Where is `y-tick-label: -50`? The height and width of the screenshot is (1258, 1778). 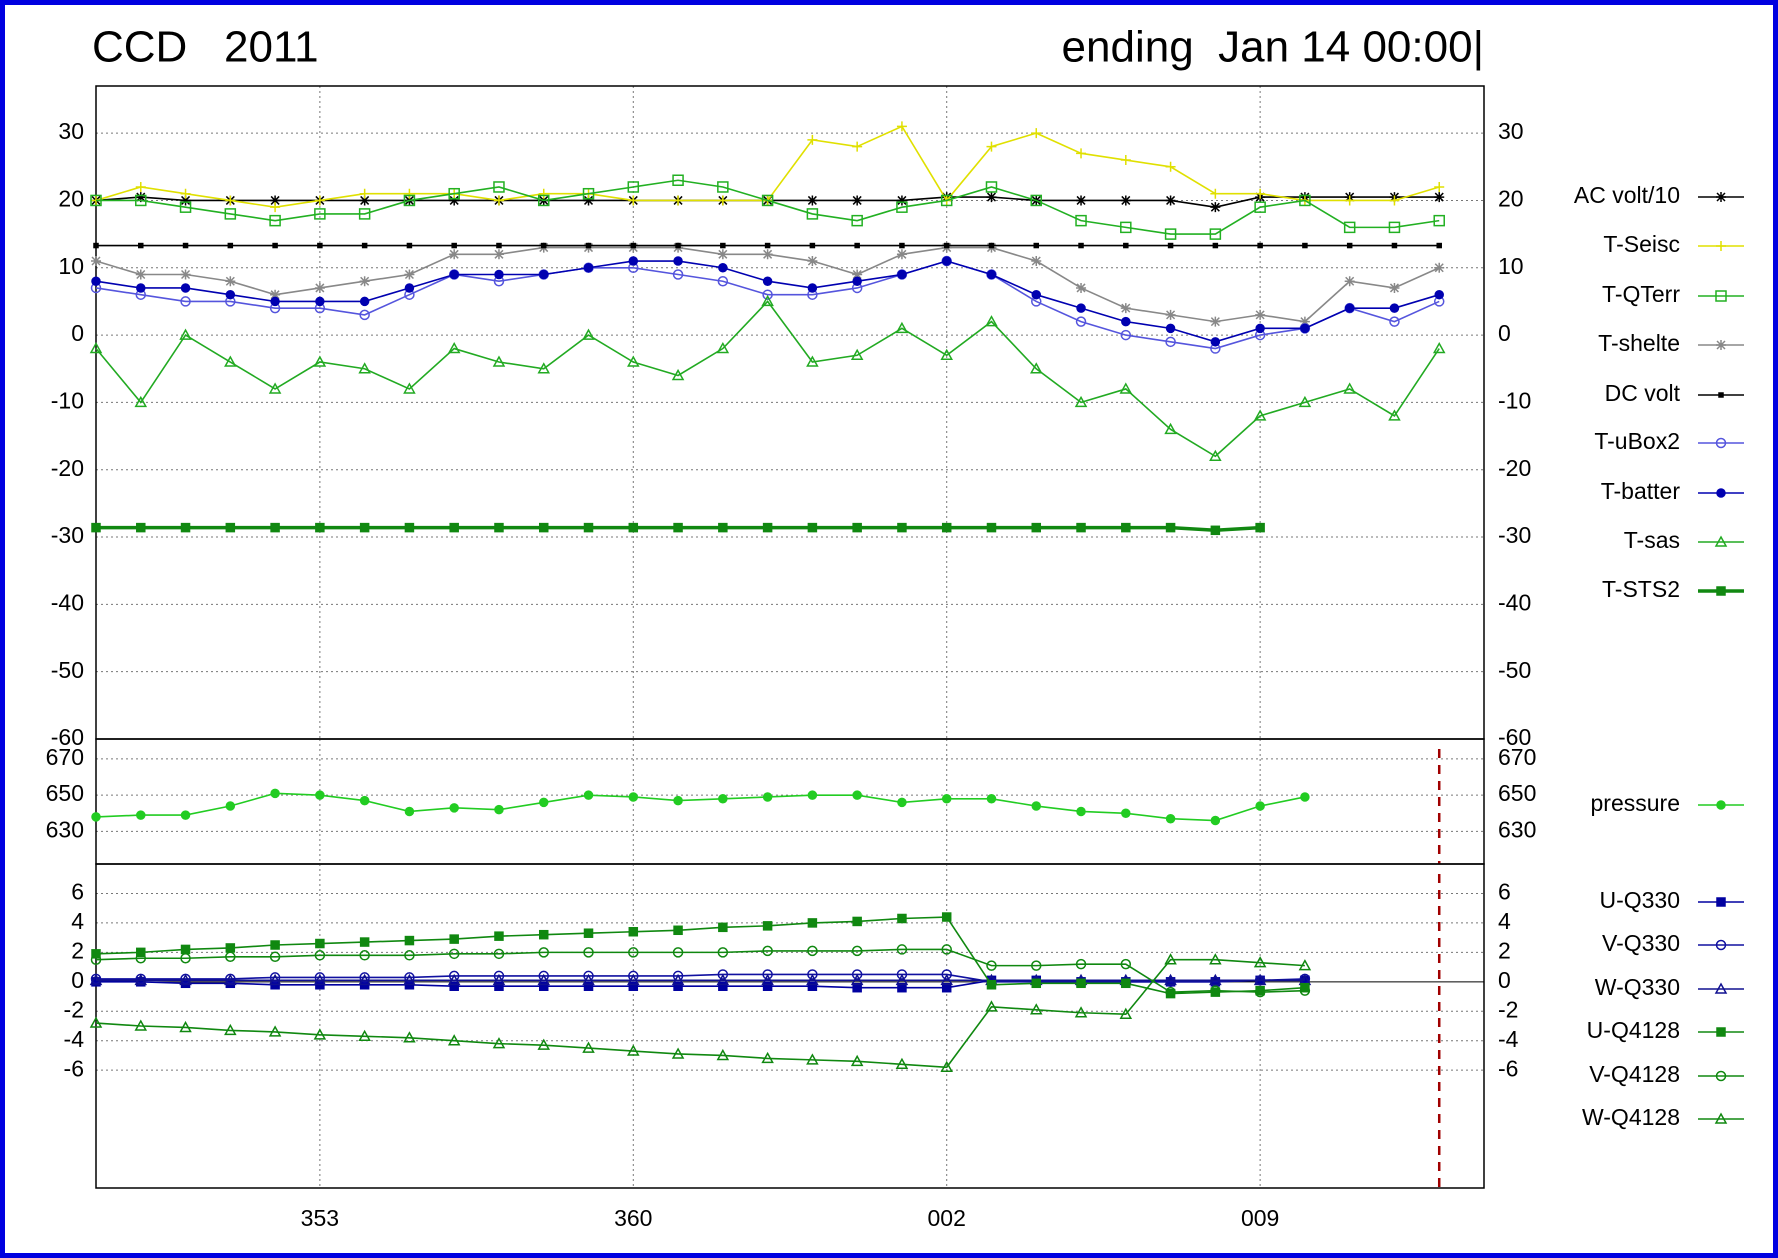
y-tick-label: -50 is located at coordinates (1514, 670).